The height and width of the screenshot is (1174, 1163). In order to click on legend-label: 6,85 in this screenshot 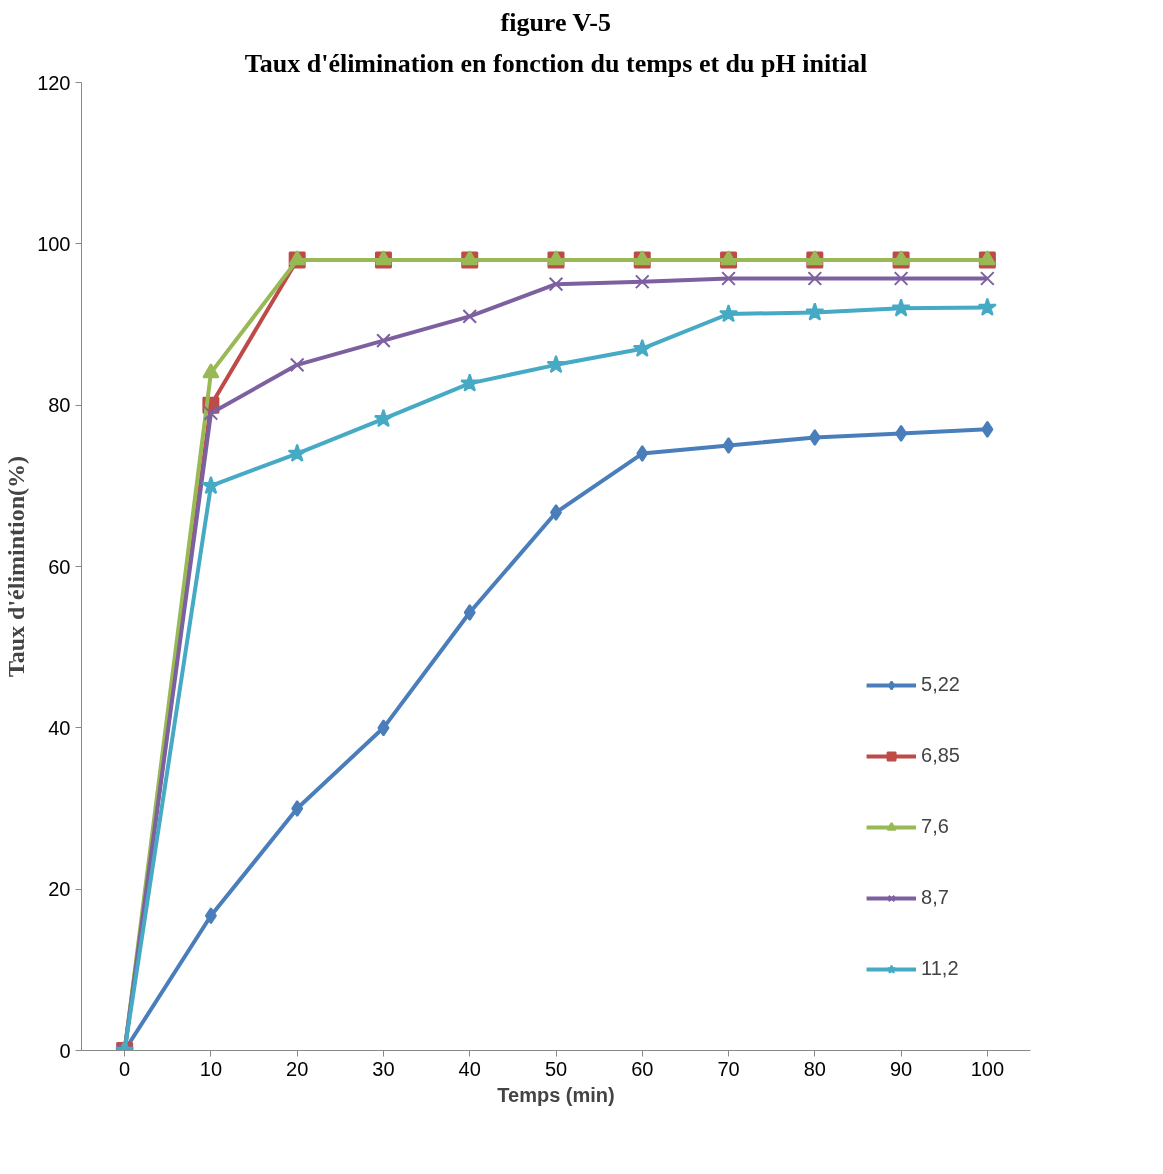, I will do `click(940, 755)`.